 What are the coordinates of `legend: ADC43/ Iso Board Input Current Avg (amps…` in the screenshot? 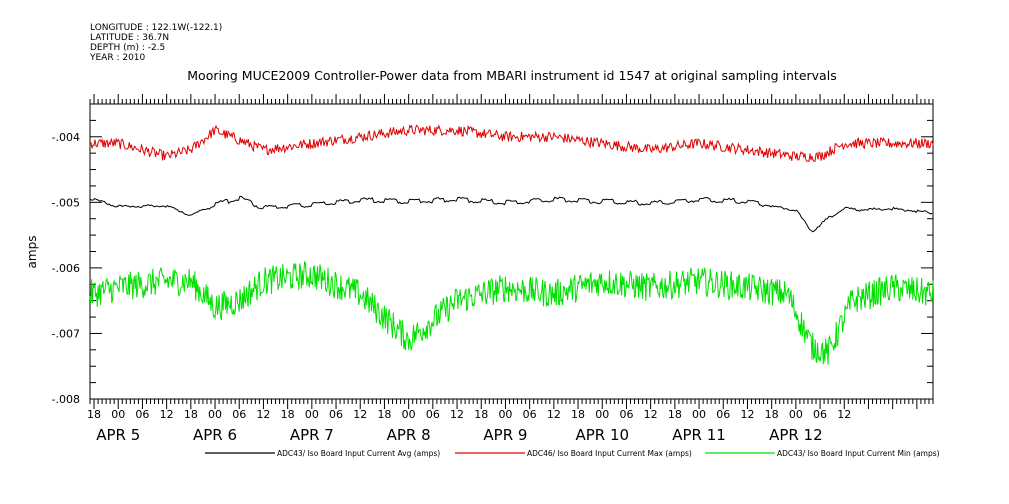 It's located at (572, 453).